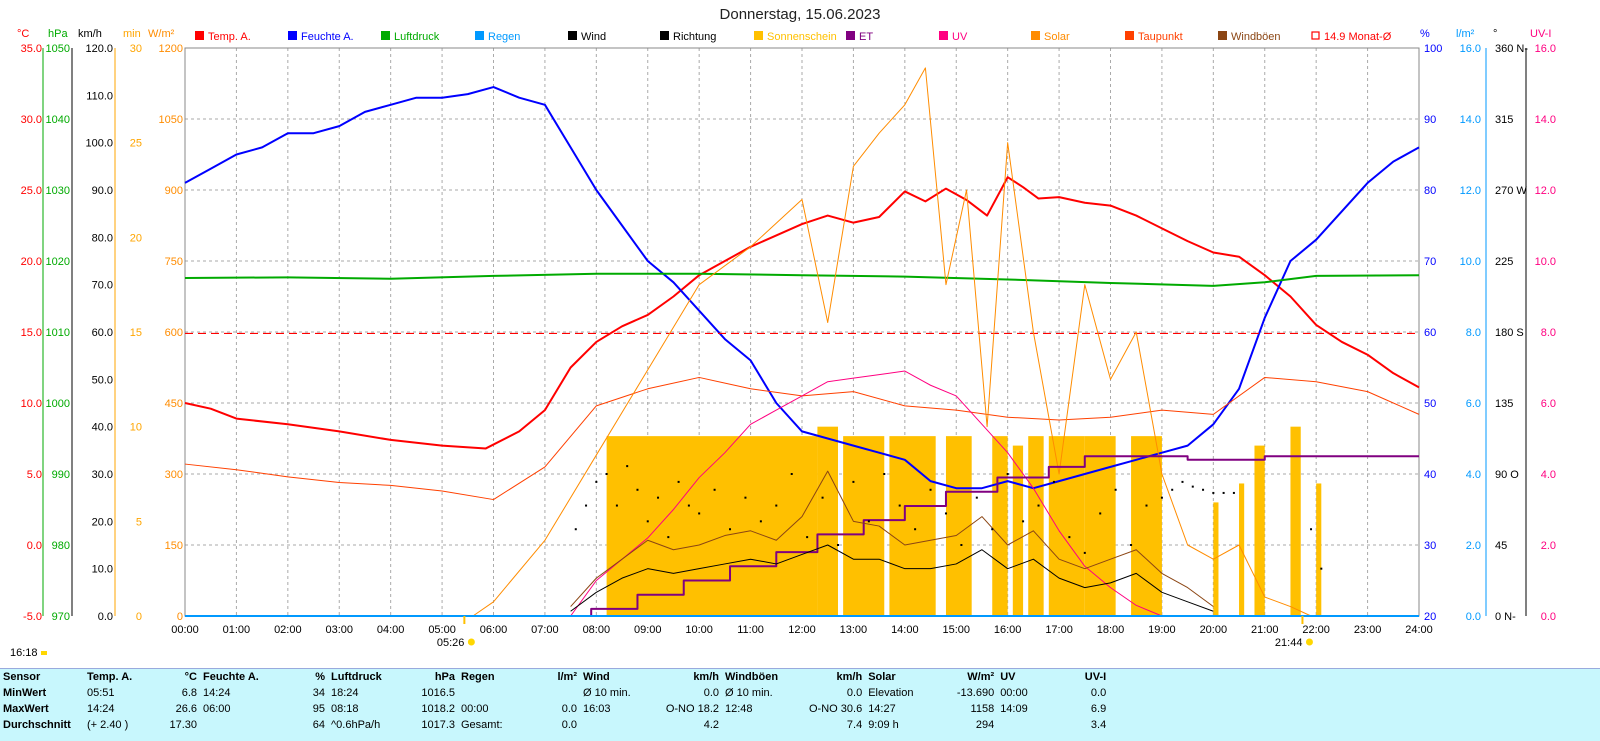 This screenshot has width=1600, height=741. I want to click on axis-head-deg: °, so click(1495, 34).